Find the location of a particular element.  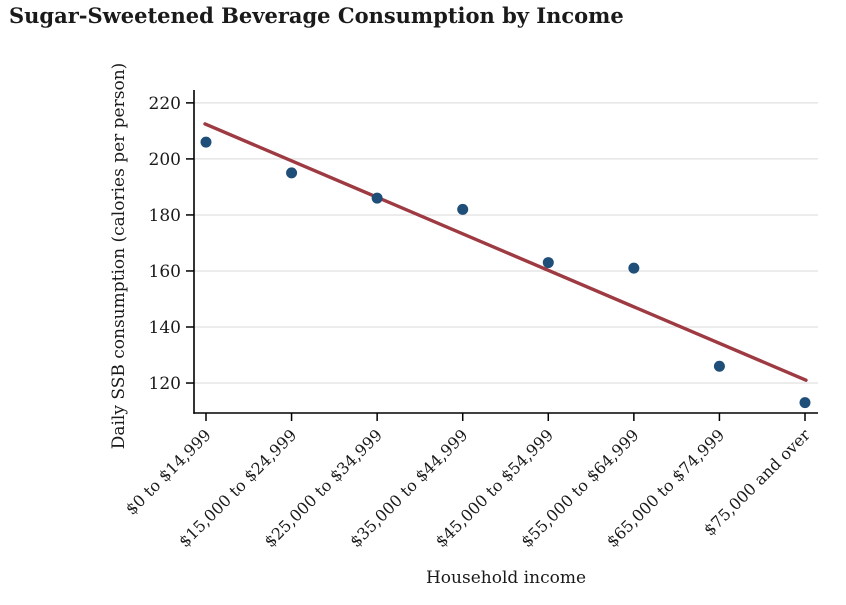

y-tick-label: 120 is located at coordinates (165, 384).